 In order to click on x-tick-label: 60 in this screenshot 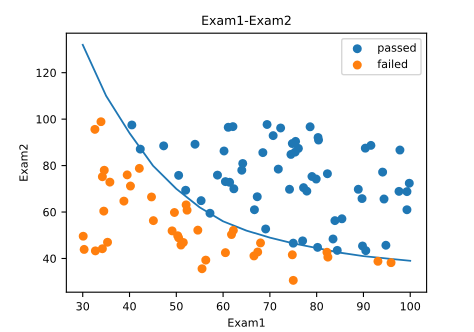, I will do `click(223, 306)`.